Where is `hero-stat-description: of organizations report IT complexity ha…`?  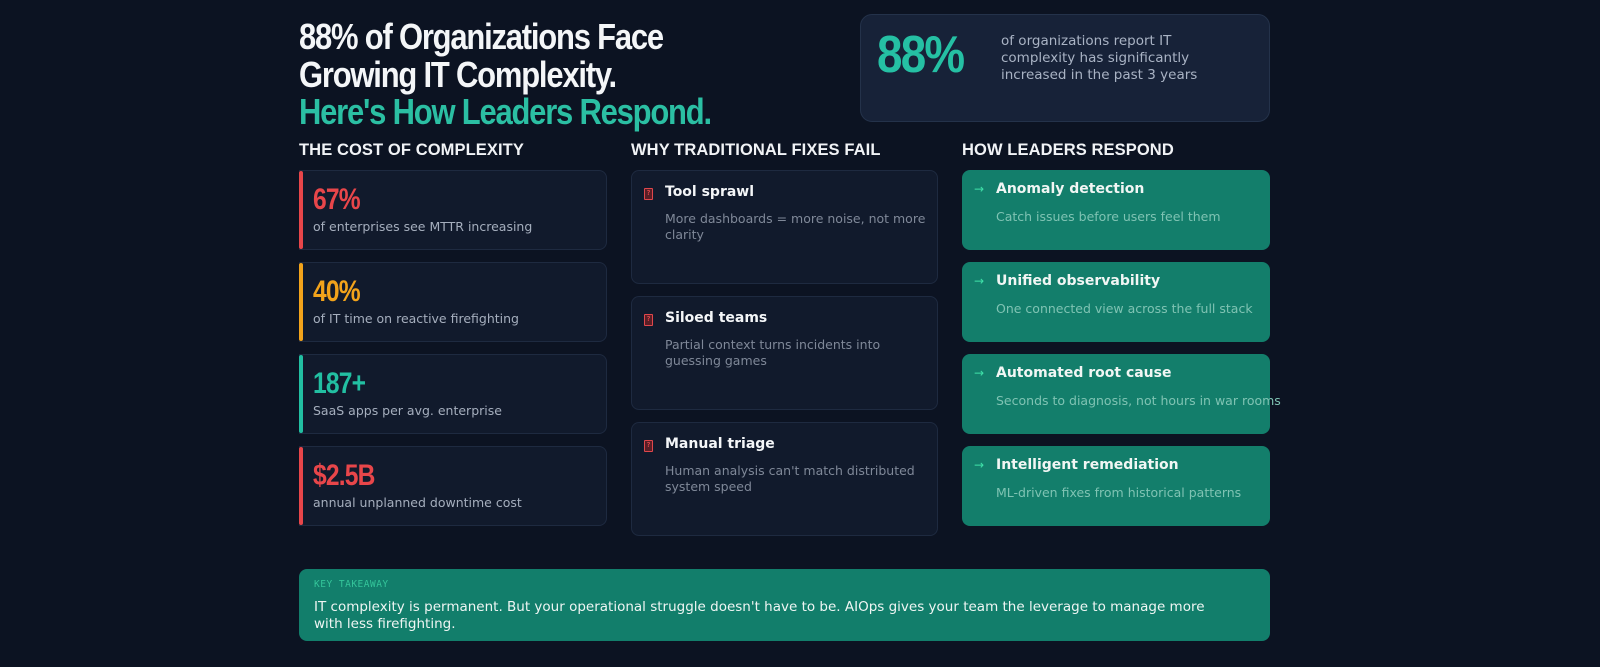
hero-stat-description: of organizations report IT complexity ha… is located at coordinates (1099, 58).